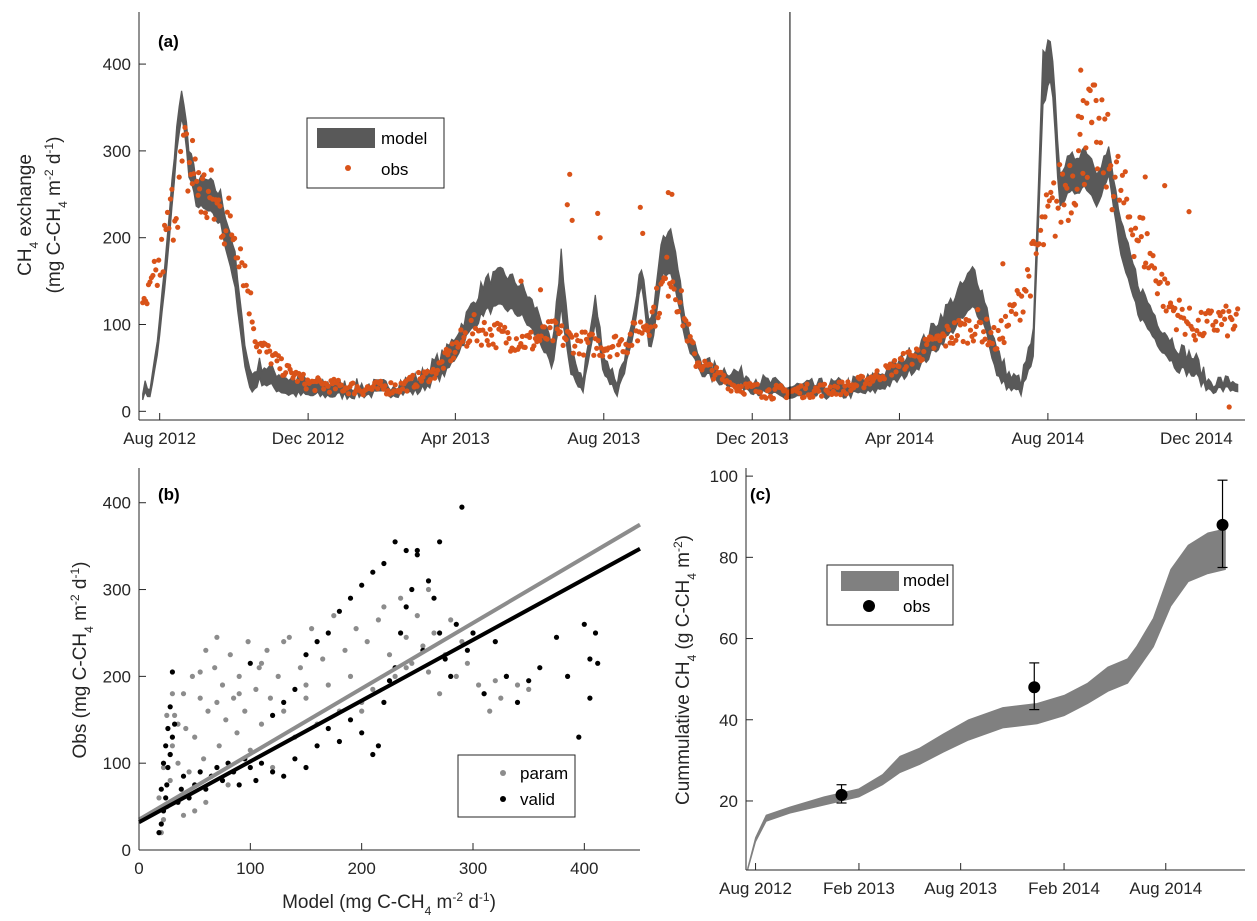  Describe the element at coordinates (503, 799) in the screenshot. I see `legend-valid-marker` at that location.